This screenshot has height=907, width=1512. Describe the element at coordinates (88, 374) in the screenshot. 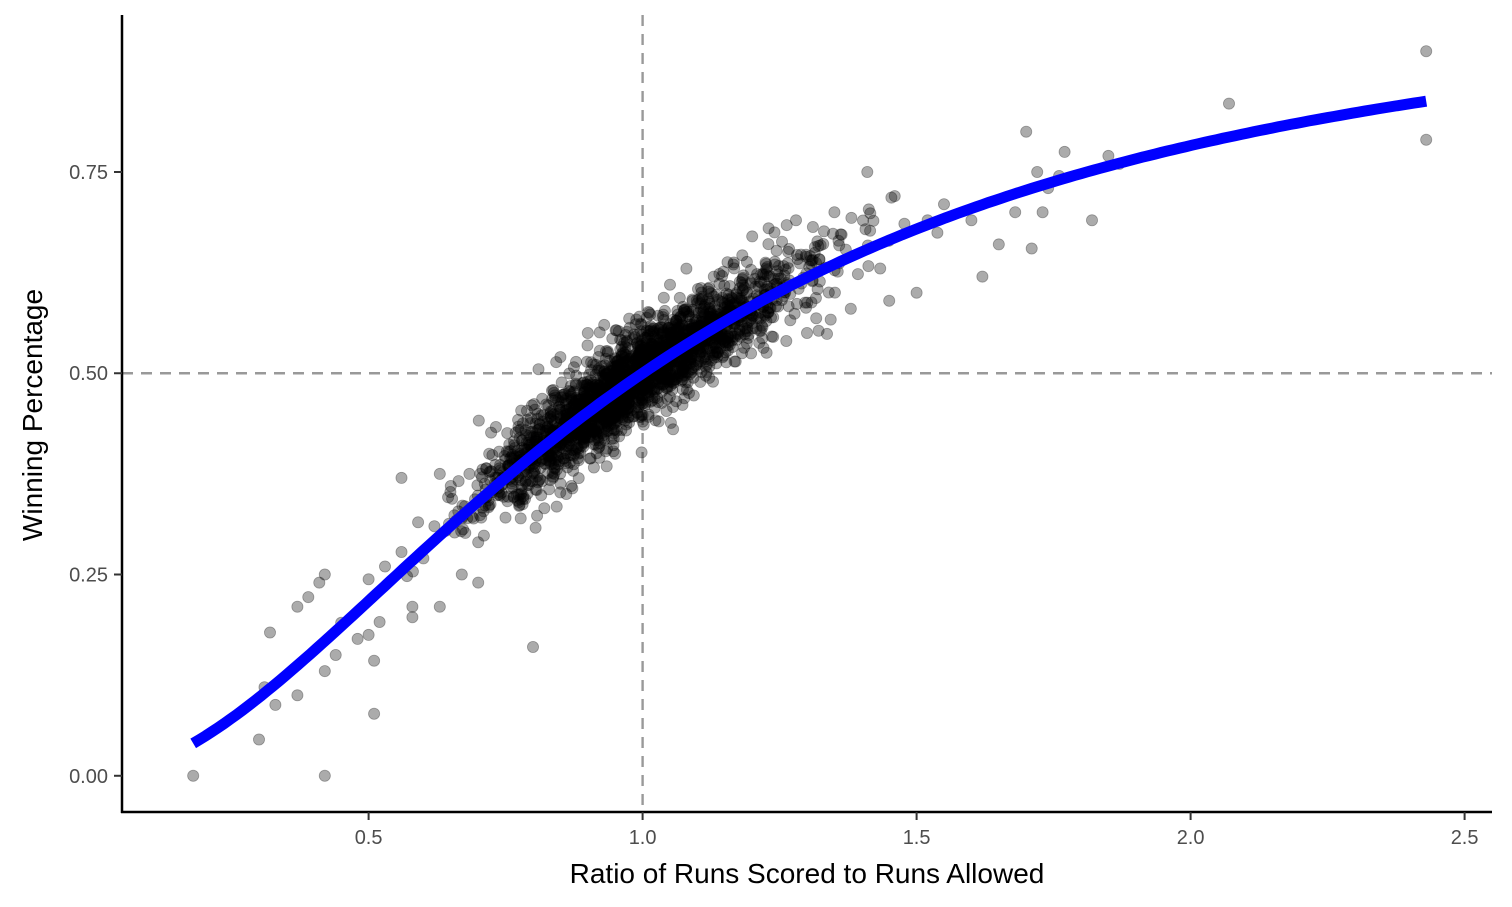

I see `y-tick-label: 0.50` at that location.